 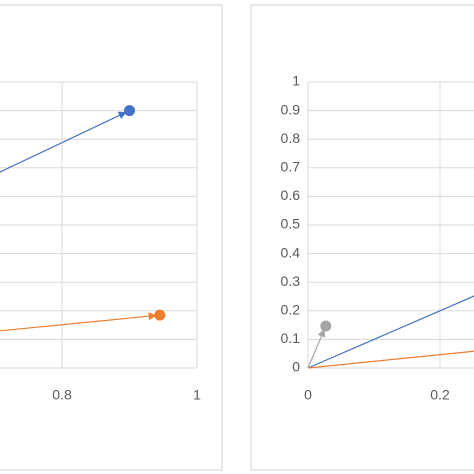 I want to click on x-tick-label: 0, so click(x=308, y=395).